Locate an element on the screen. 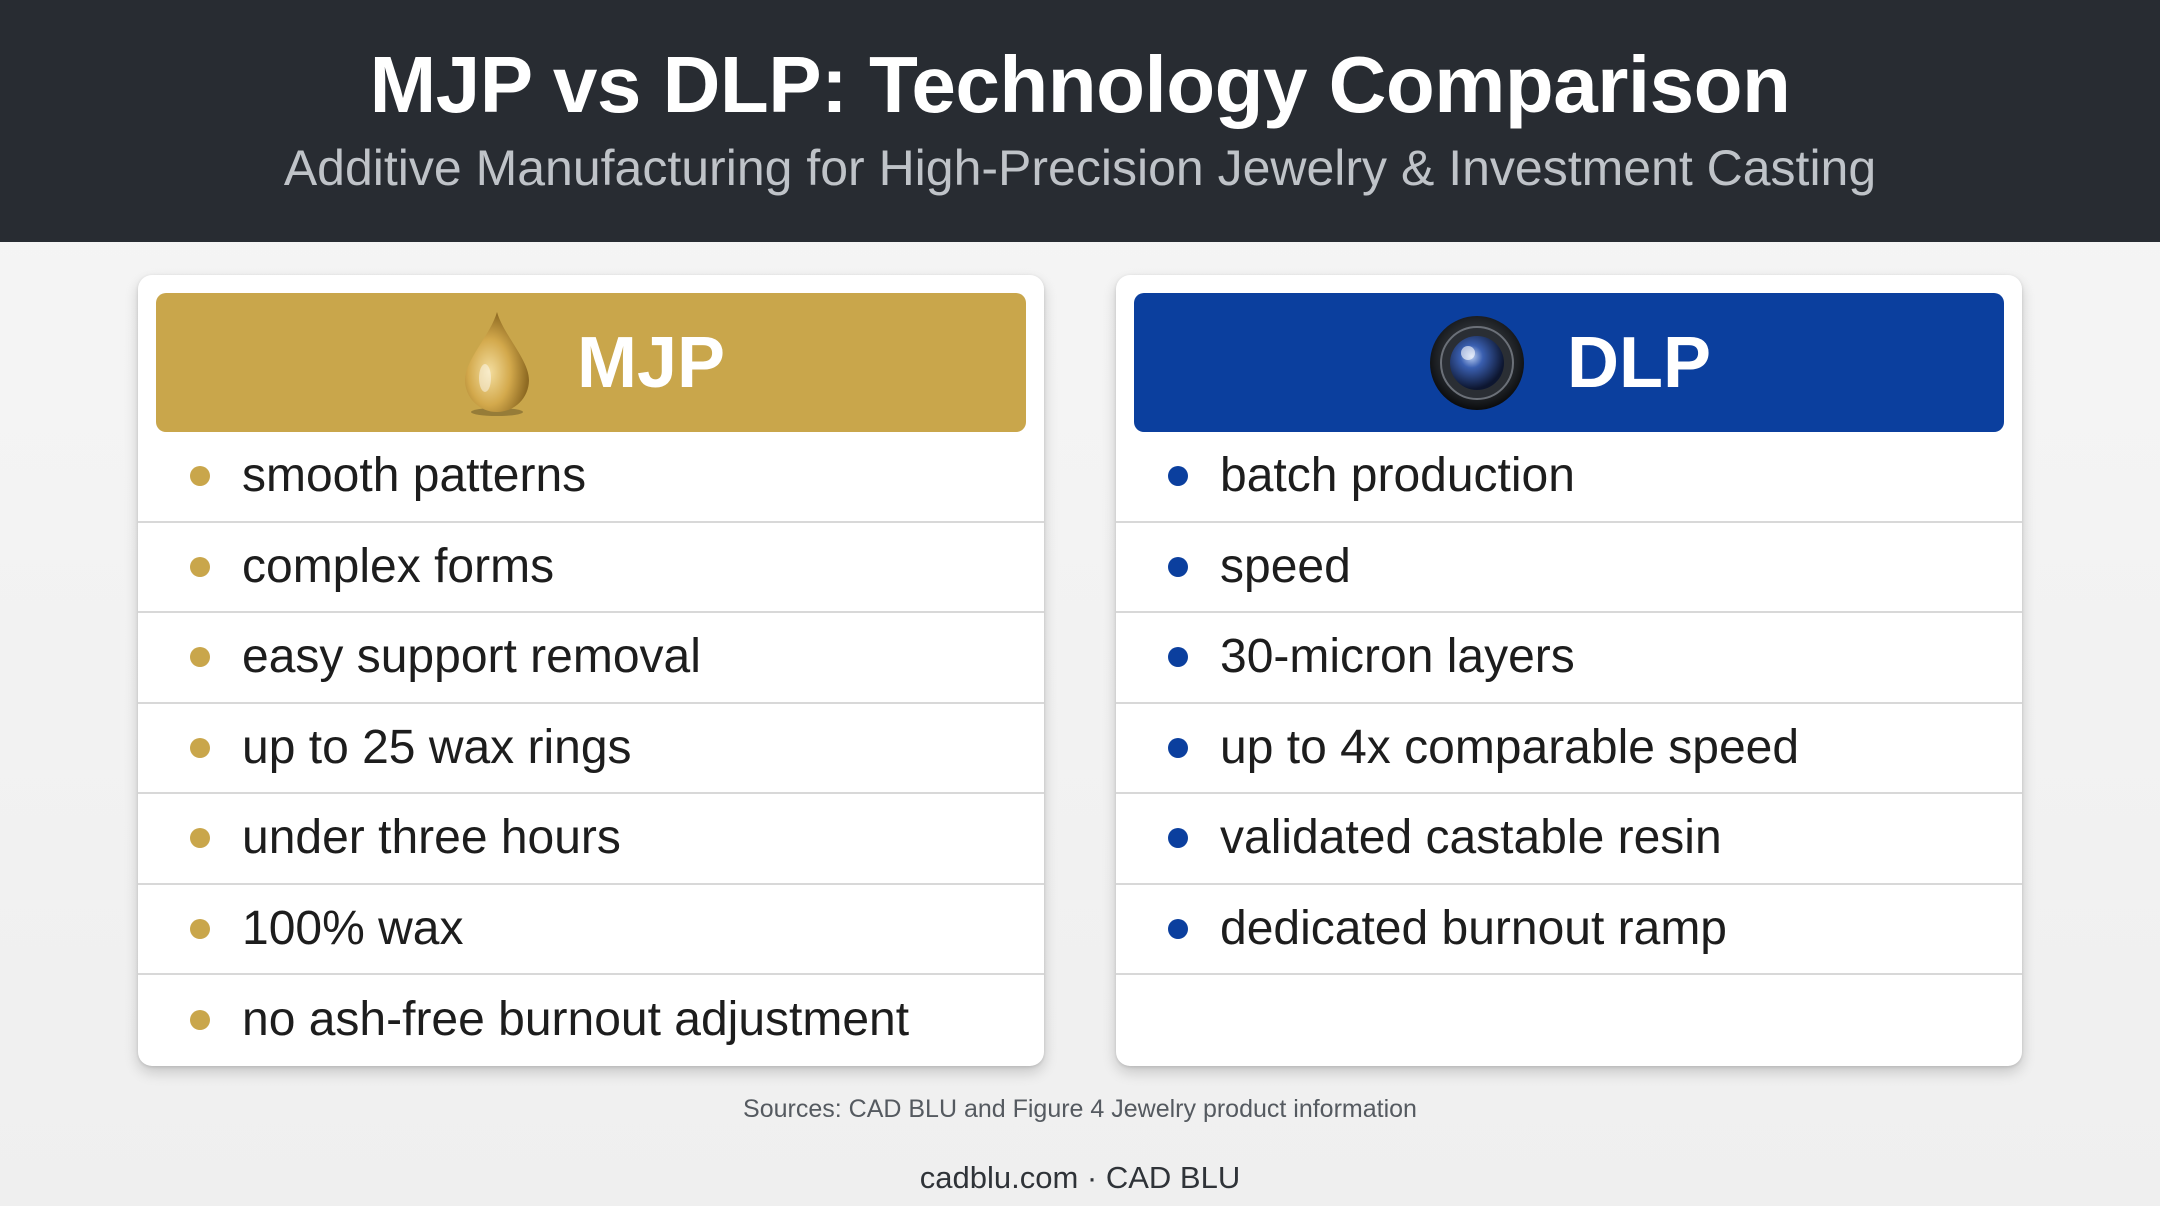 The width and height of the screenshot is (2160, 1206). dlp-title: DLP is located at coordinates (1639, 362).